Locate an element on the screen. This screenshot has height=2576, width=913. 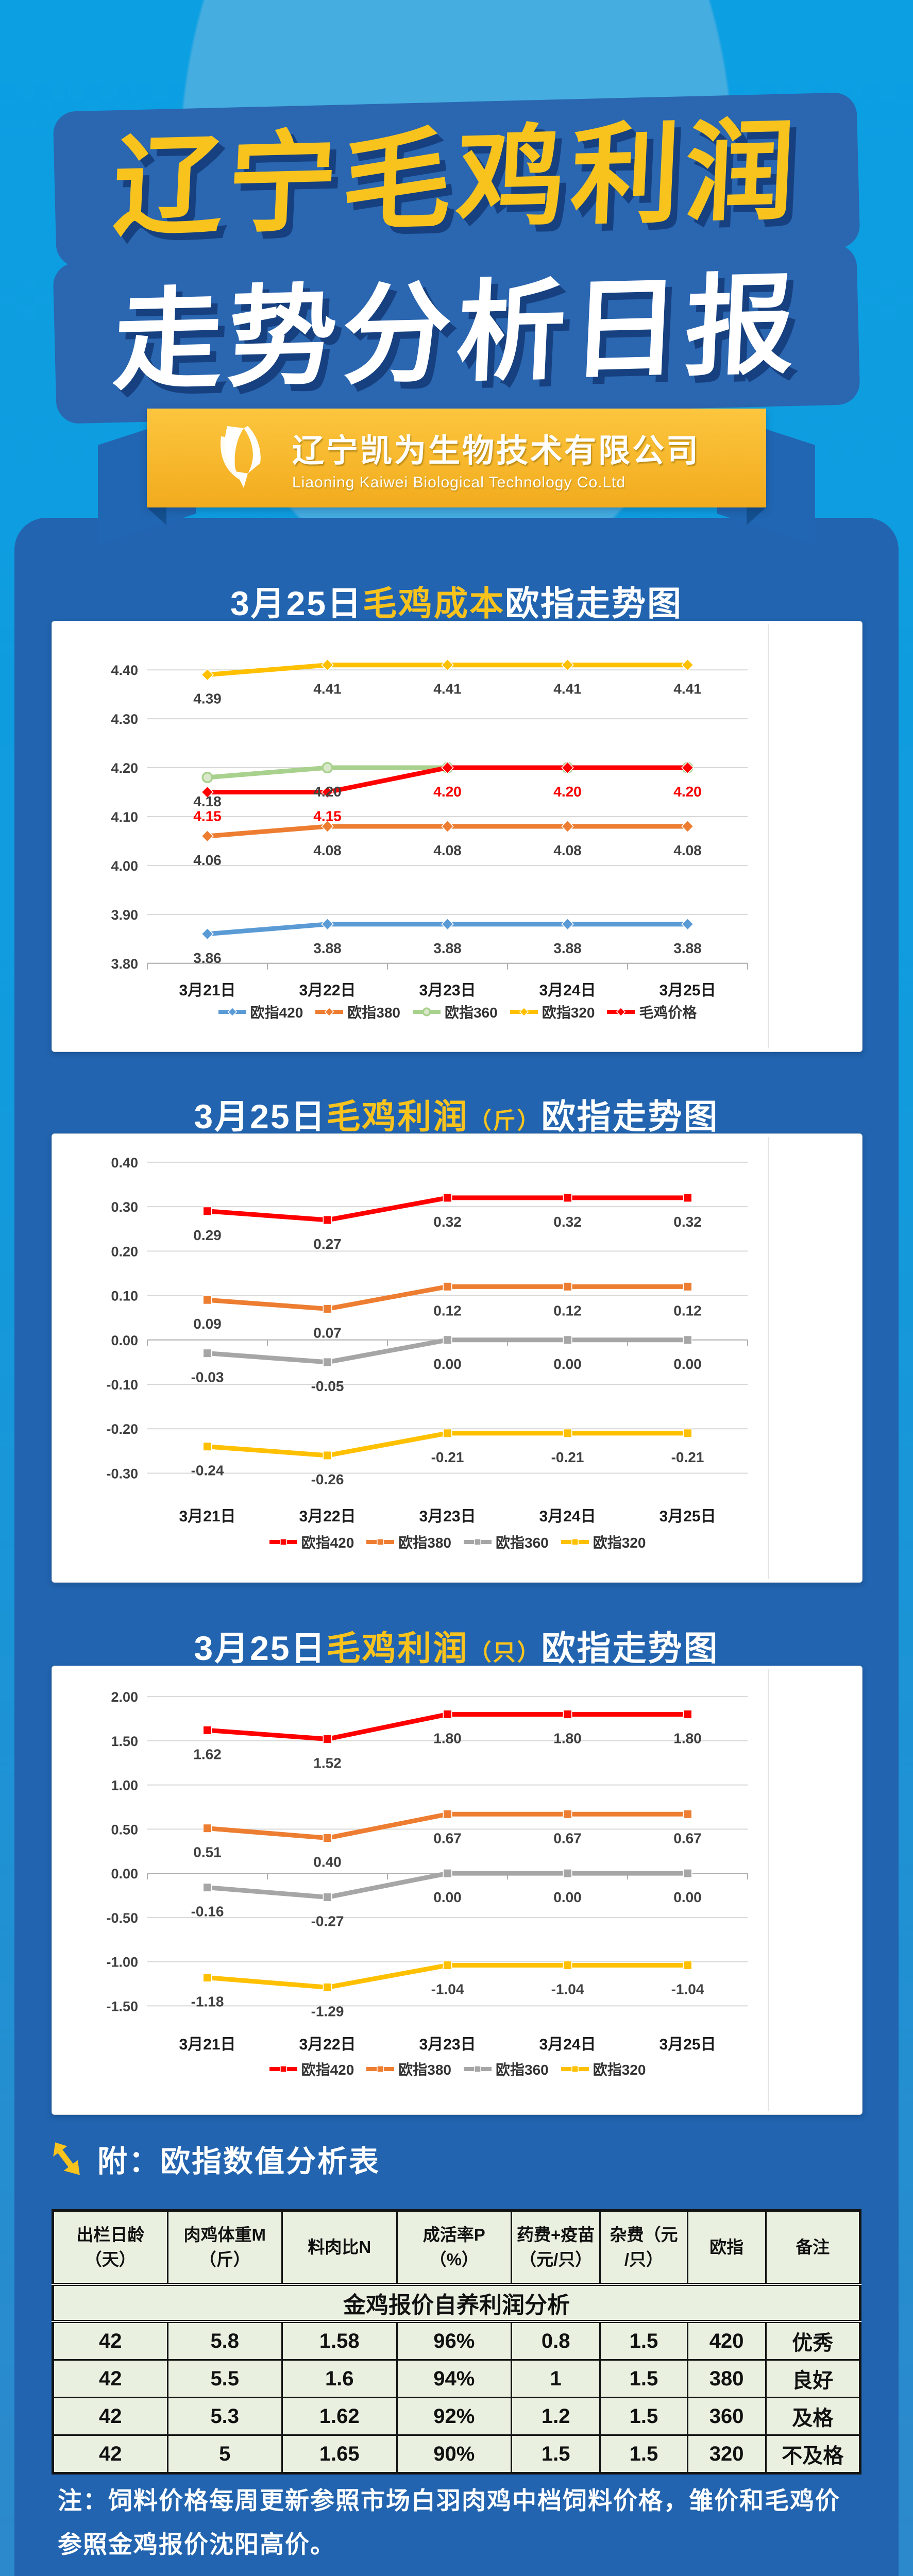
legend-item: 毛鸡价格 is located at coordinates (652, 1012).